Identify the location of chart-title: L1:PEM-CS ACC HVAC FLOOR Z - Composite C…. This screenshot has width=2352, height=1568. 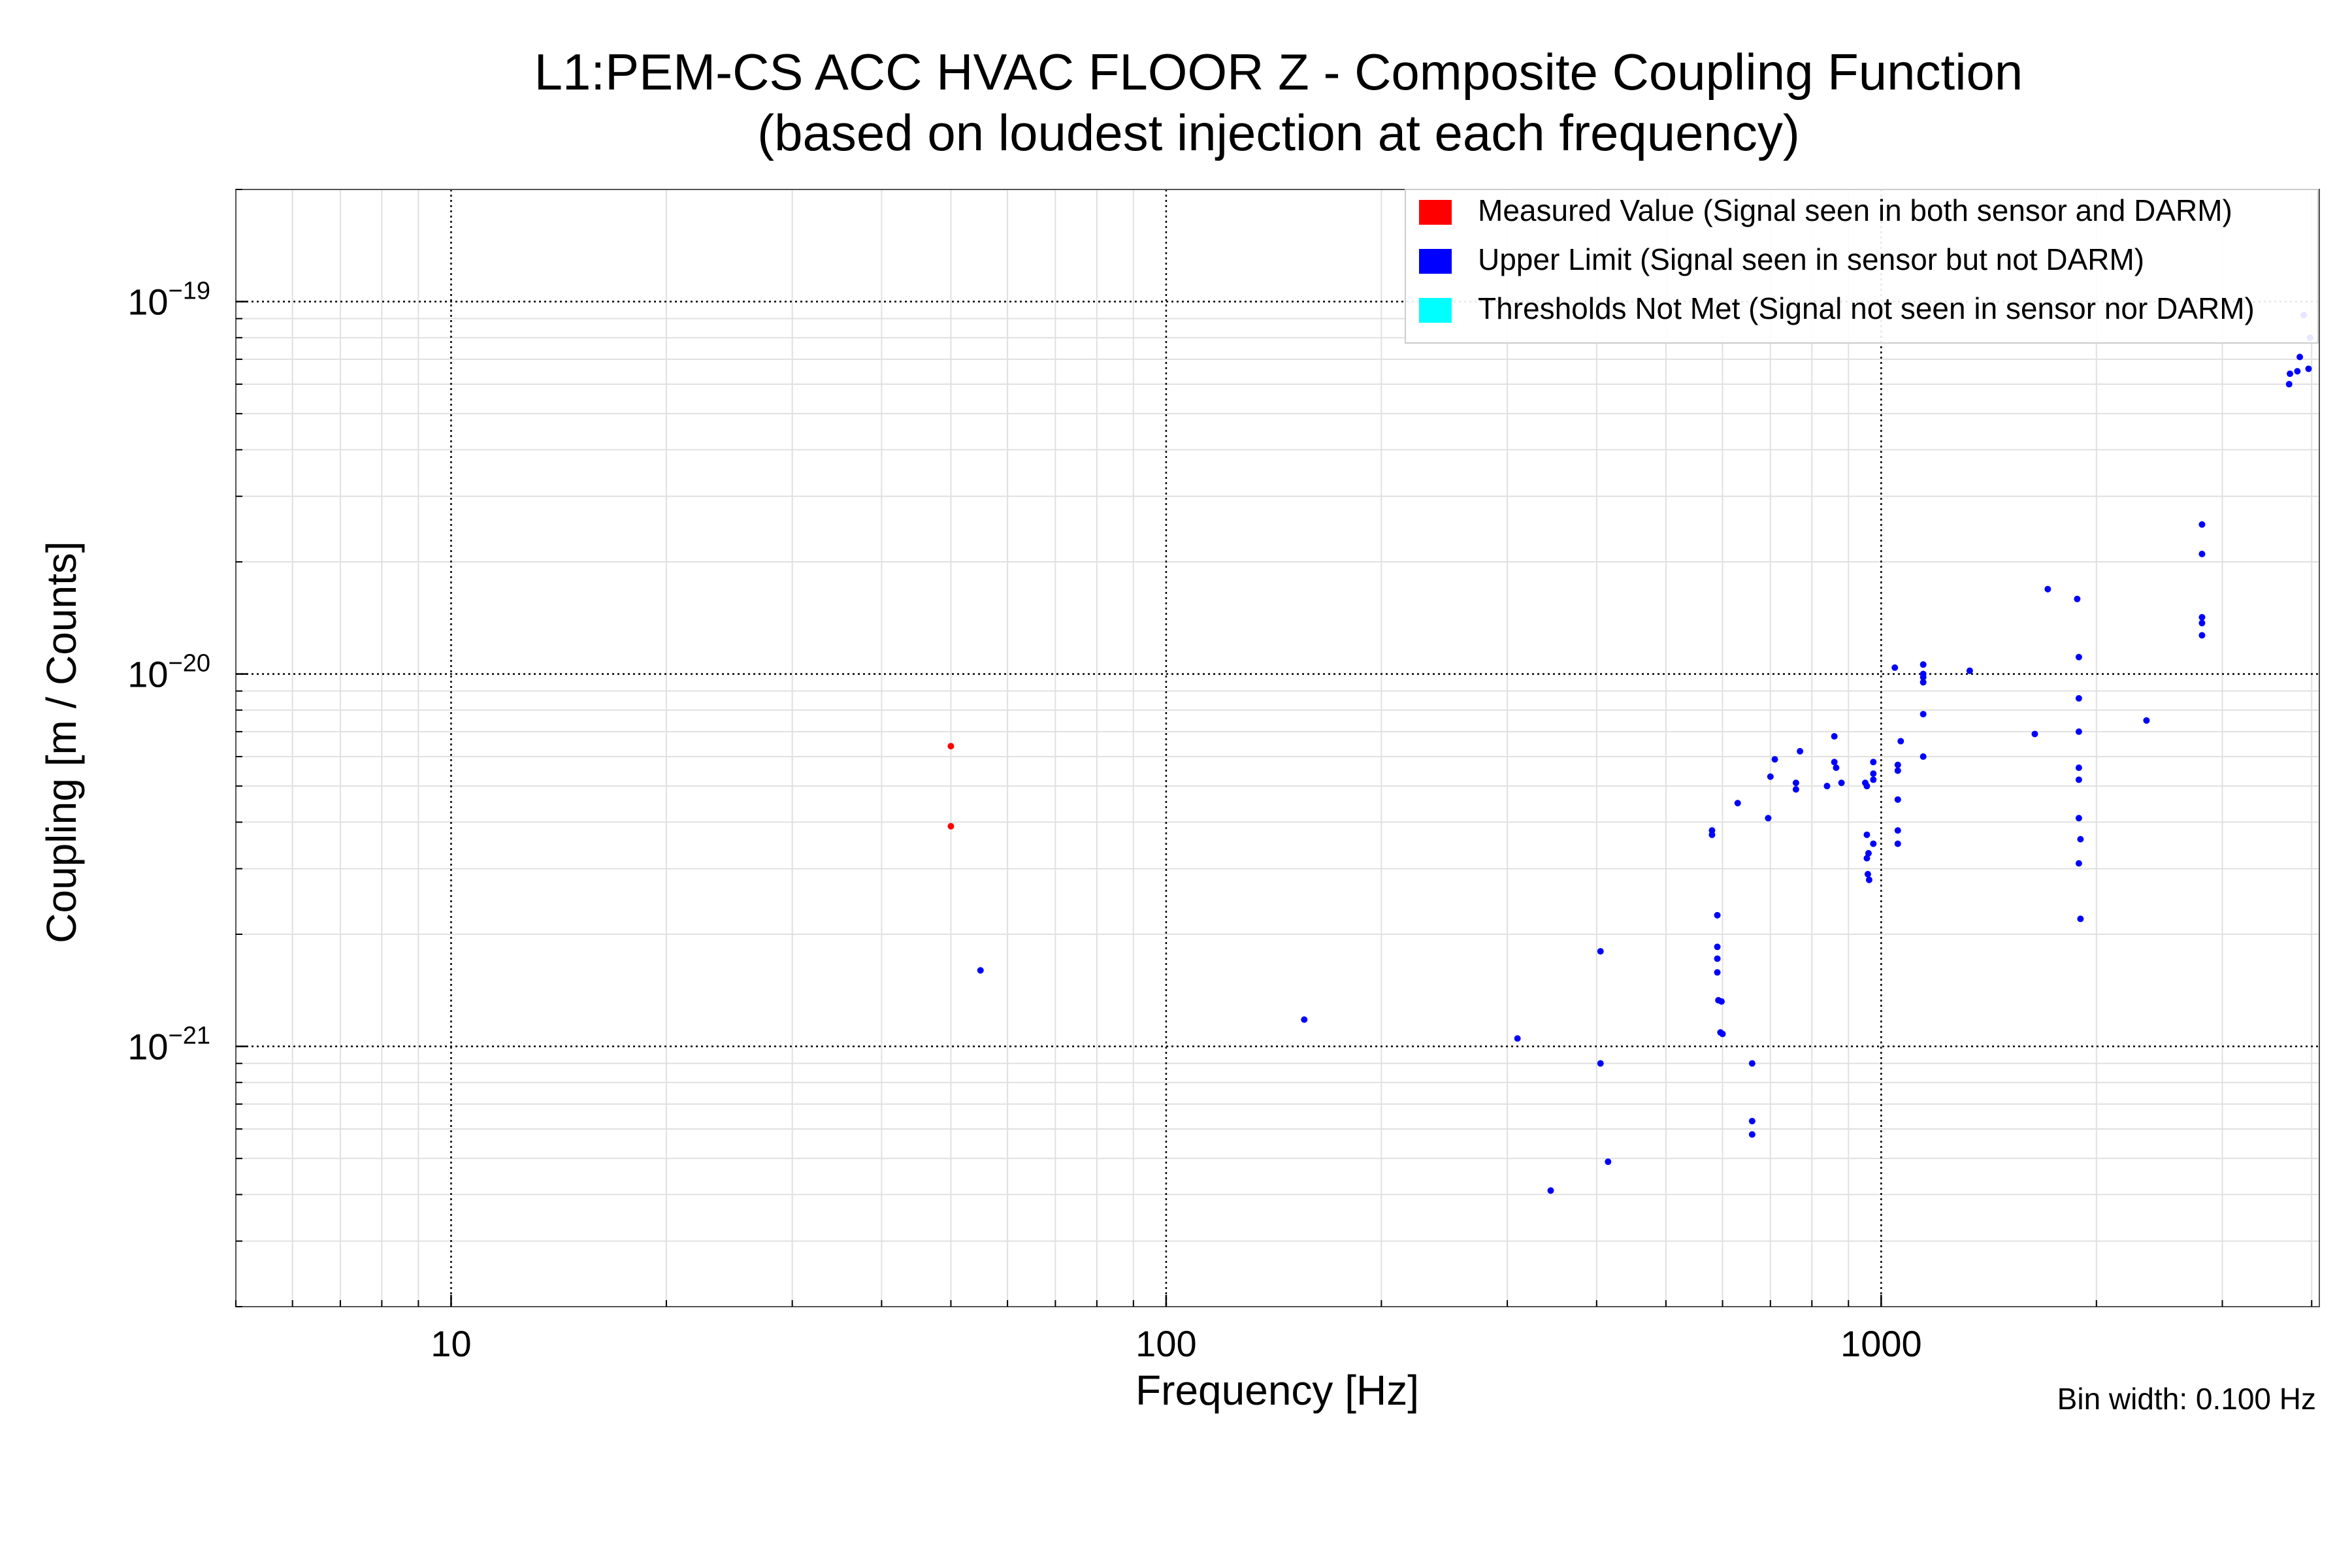
(1278, 72).